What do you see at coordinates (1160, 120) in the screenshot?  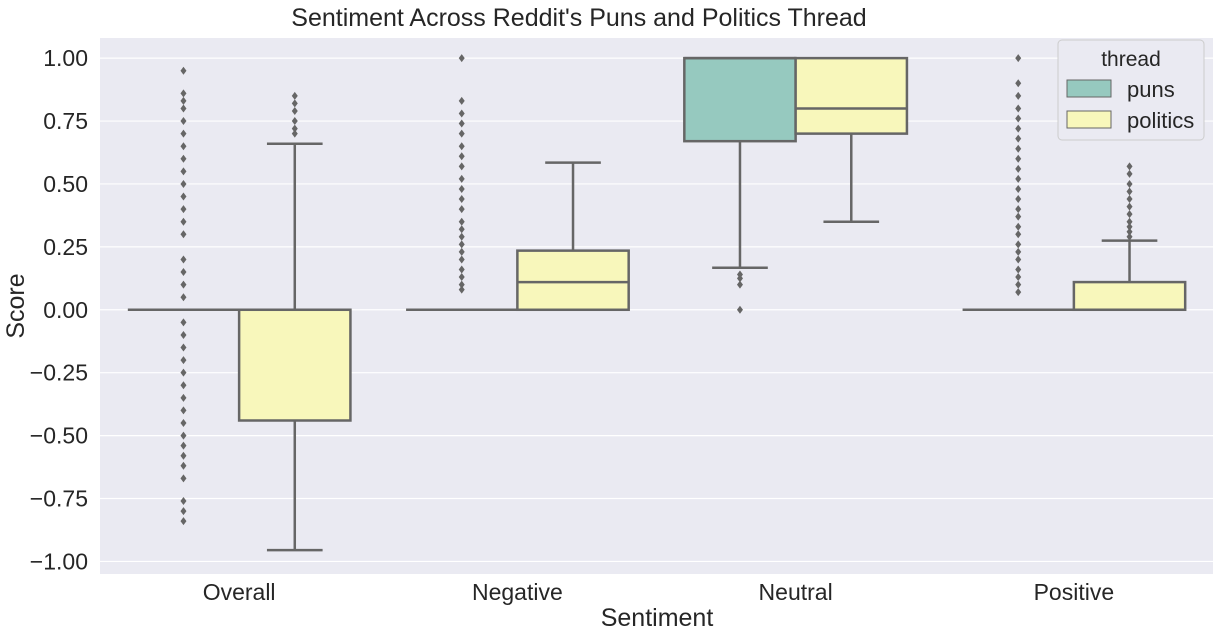 I see `legend-label-politics: politics` at bounding box center [1160, 120].